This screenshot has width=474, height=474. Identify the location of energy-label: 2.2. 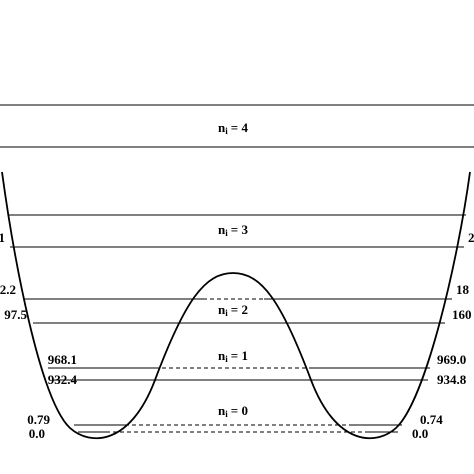
(8, 289).